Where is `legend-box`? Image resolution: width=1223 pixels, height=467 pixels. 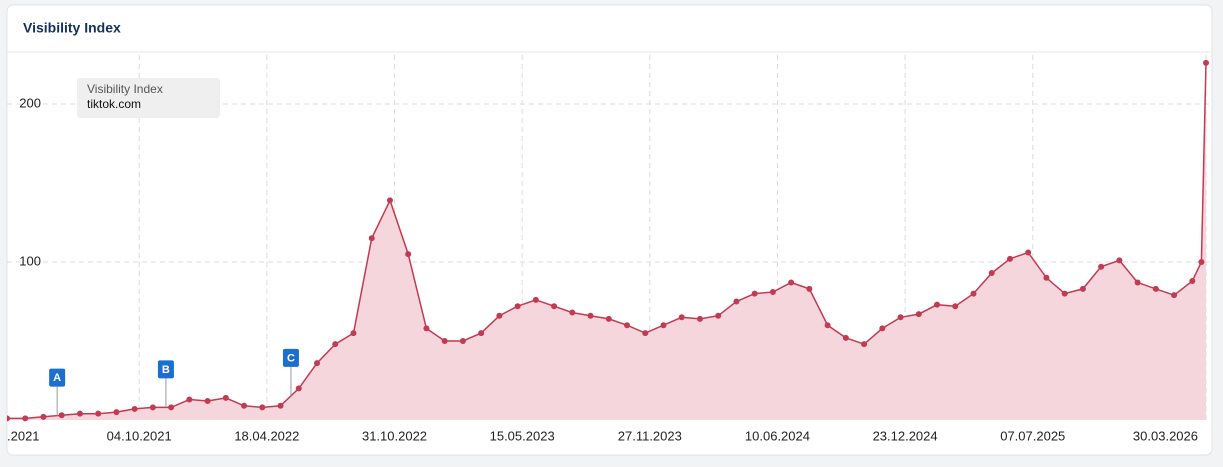 legend-box is located at coordinates (148, 98).